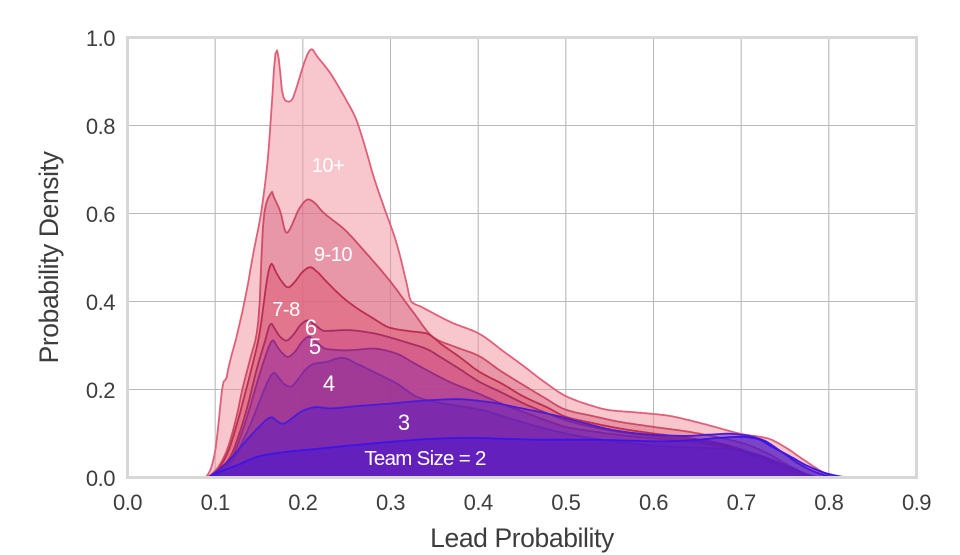 The height and width of the screenshot is (555, 960). What do you see at coordinates (741, 502) in the screenshot?
I see `svg-text: 0.7` at bounding box center [741, 502].